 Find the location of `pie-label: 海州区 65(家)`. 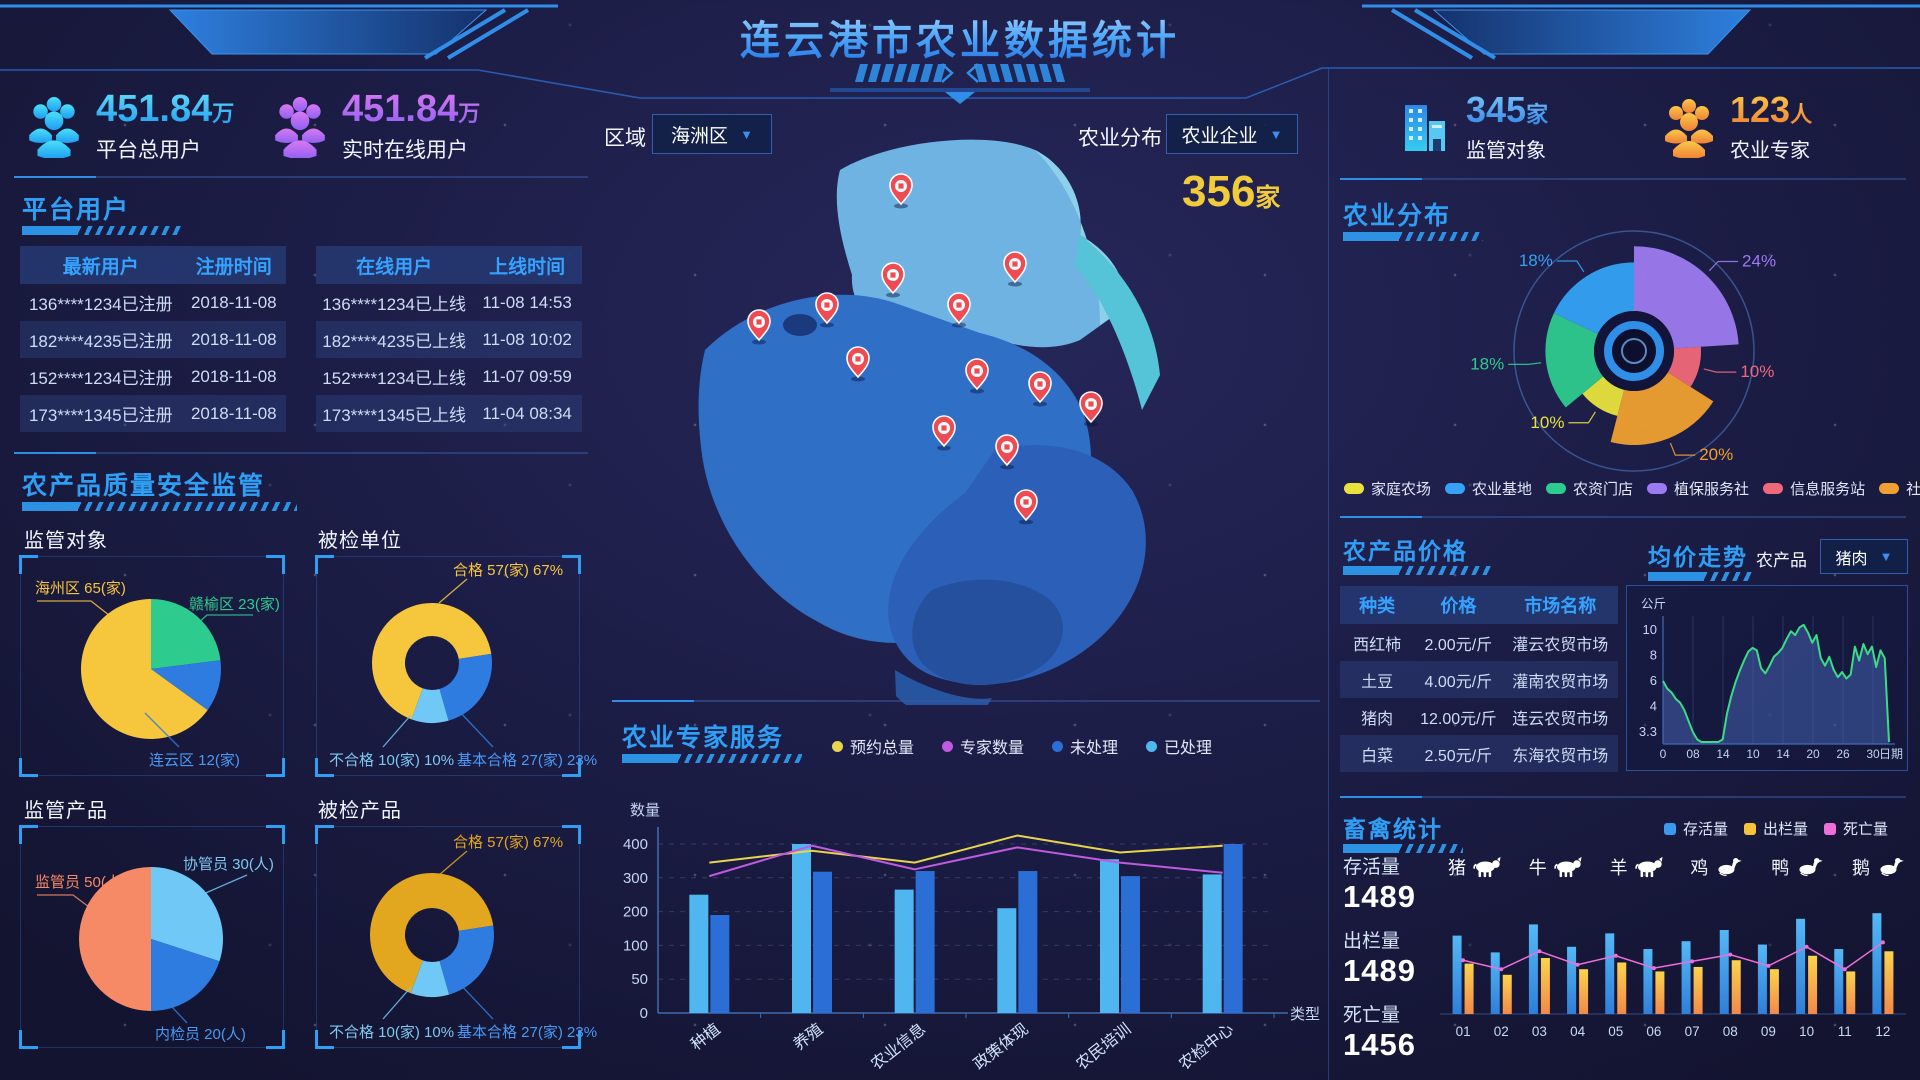

pie-label: 海州区 65(家) is located at coordinates (80, 588).